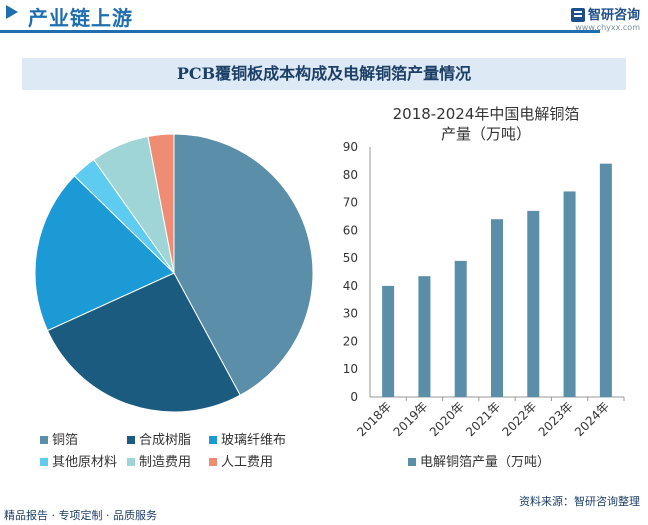 The image size is (648, 525). What do you see at coordinates (350, 175) in the screenshot?
I see `y-tick-label: 80` at bounding box center [350, 175].